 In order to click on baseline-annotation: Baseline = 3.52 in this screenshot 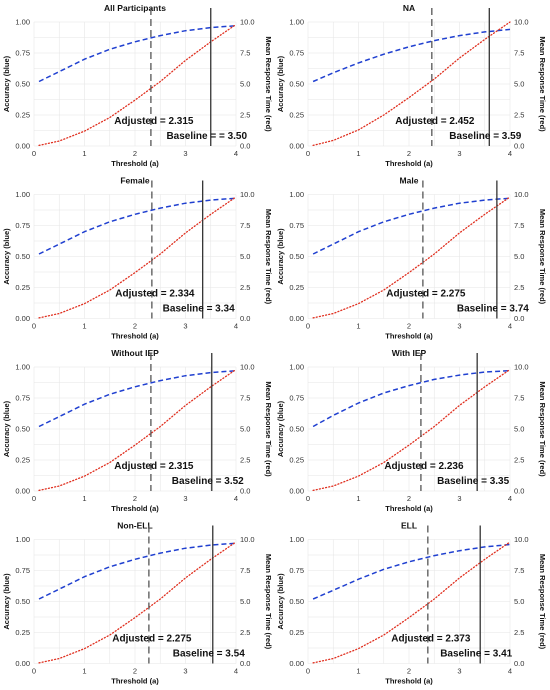, I will do `click(208, 481)`.